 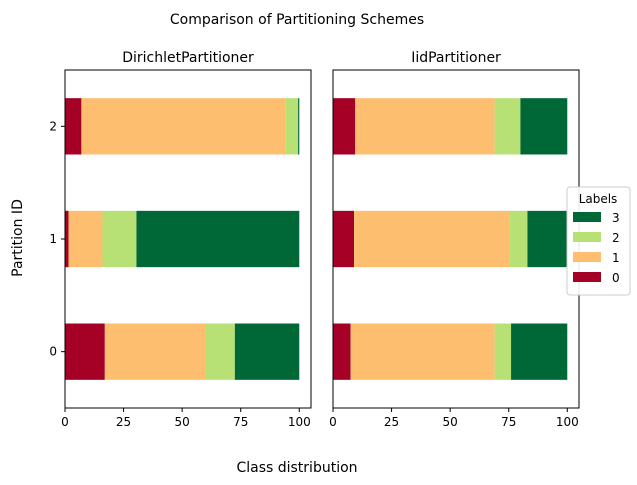 I want to click on y-axis-label: Partition ID, so click(x=18, y=238).